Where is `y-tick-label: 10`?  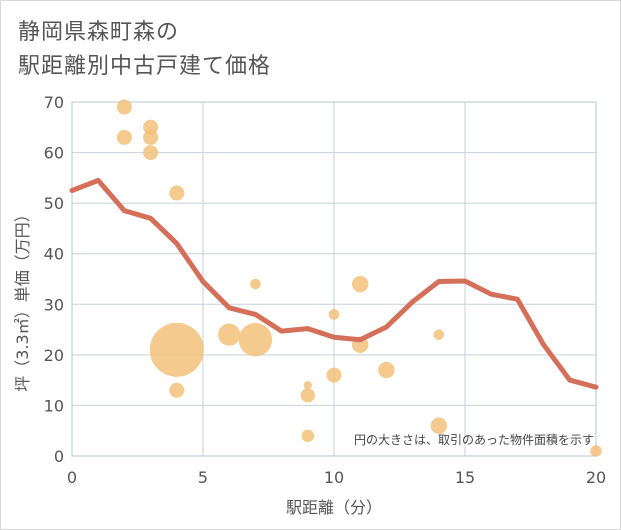 y-tick-label: 10 is located at coordinates (54, 405).